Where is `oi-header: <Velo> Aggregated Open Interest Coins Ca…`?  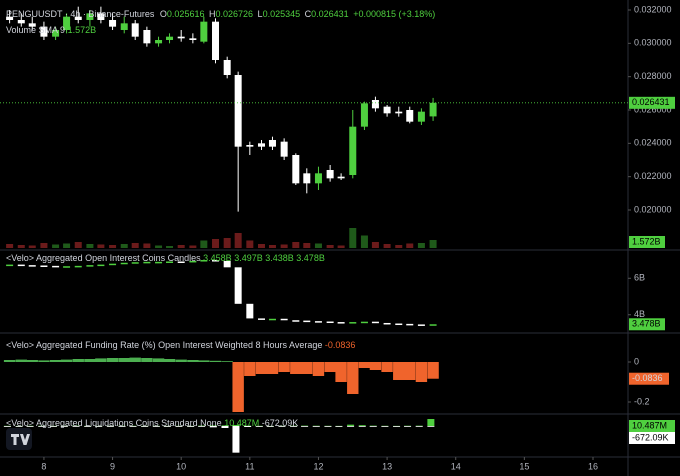
oi-header: <Velo> Aggregated Open Interest Coins Ca… is located at coordinates (165, 258).